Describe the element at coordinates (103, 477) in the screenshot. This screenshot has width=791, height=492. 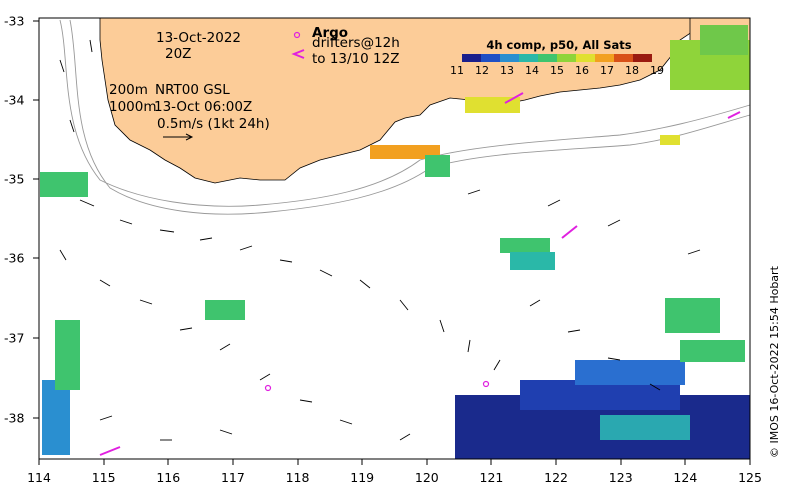
I see `x-tick-label: 115` at that location.